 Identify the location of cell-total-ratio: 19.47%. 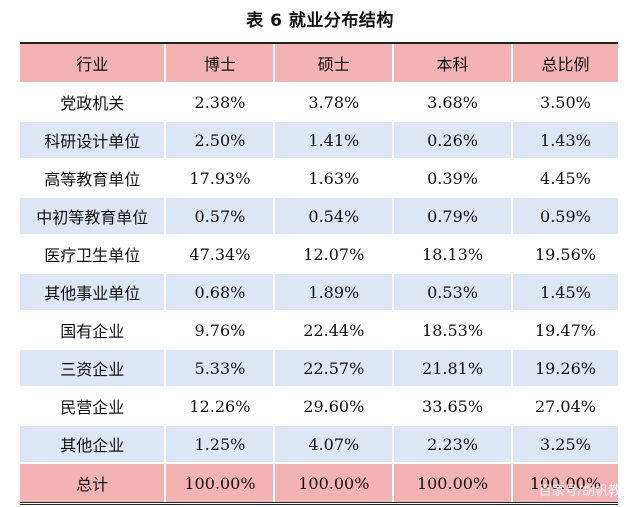
(565, 331).